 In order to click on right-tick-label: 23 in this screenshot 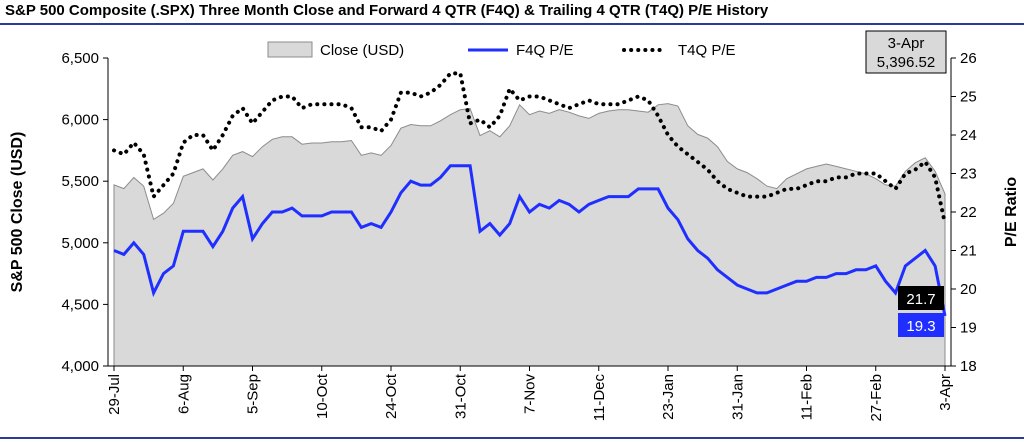, I will do `click(968, 174)`.